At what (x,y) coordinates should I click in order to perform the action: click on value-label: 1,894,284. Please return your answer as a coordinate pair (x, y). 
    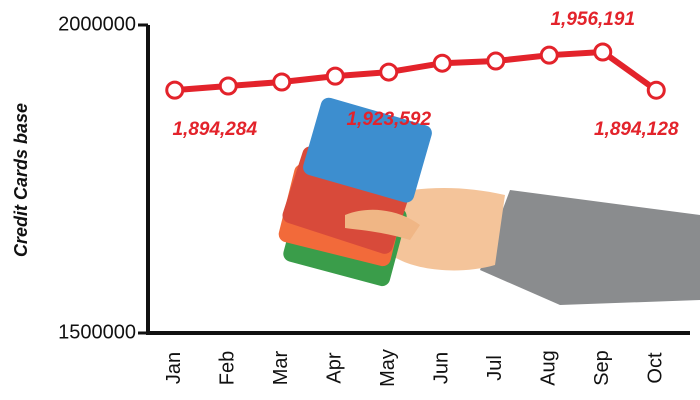
    Looking at the image, I should click on (214, 129).